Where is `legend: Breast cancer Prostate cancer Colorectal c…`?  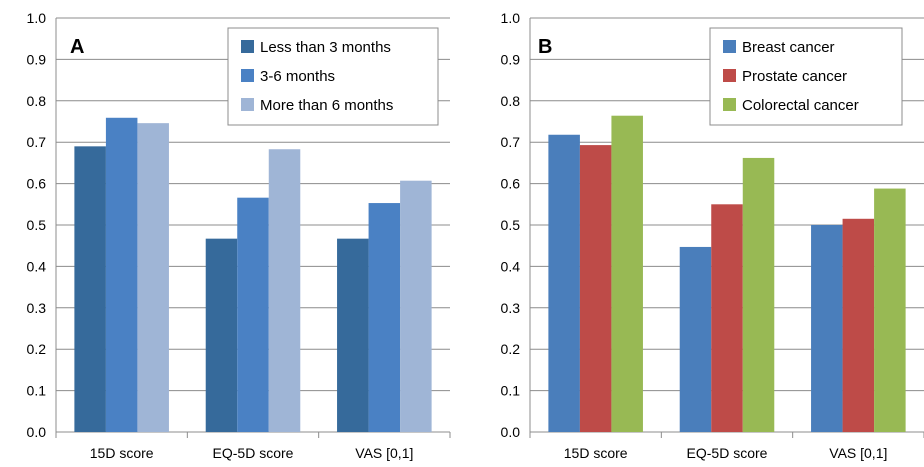
legend: Breast cancer Prostate cancer Colorectal c… is located at coordinates (806, 76).